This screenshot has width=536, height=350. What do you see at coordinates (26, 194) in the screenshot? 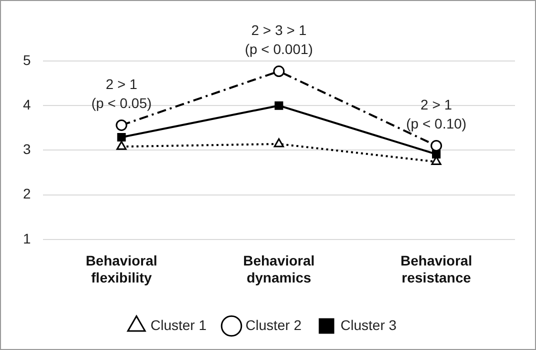
I see `y-tick-label: 2` at bounding box center [26, 194].